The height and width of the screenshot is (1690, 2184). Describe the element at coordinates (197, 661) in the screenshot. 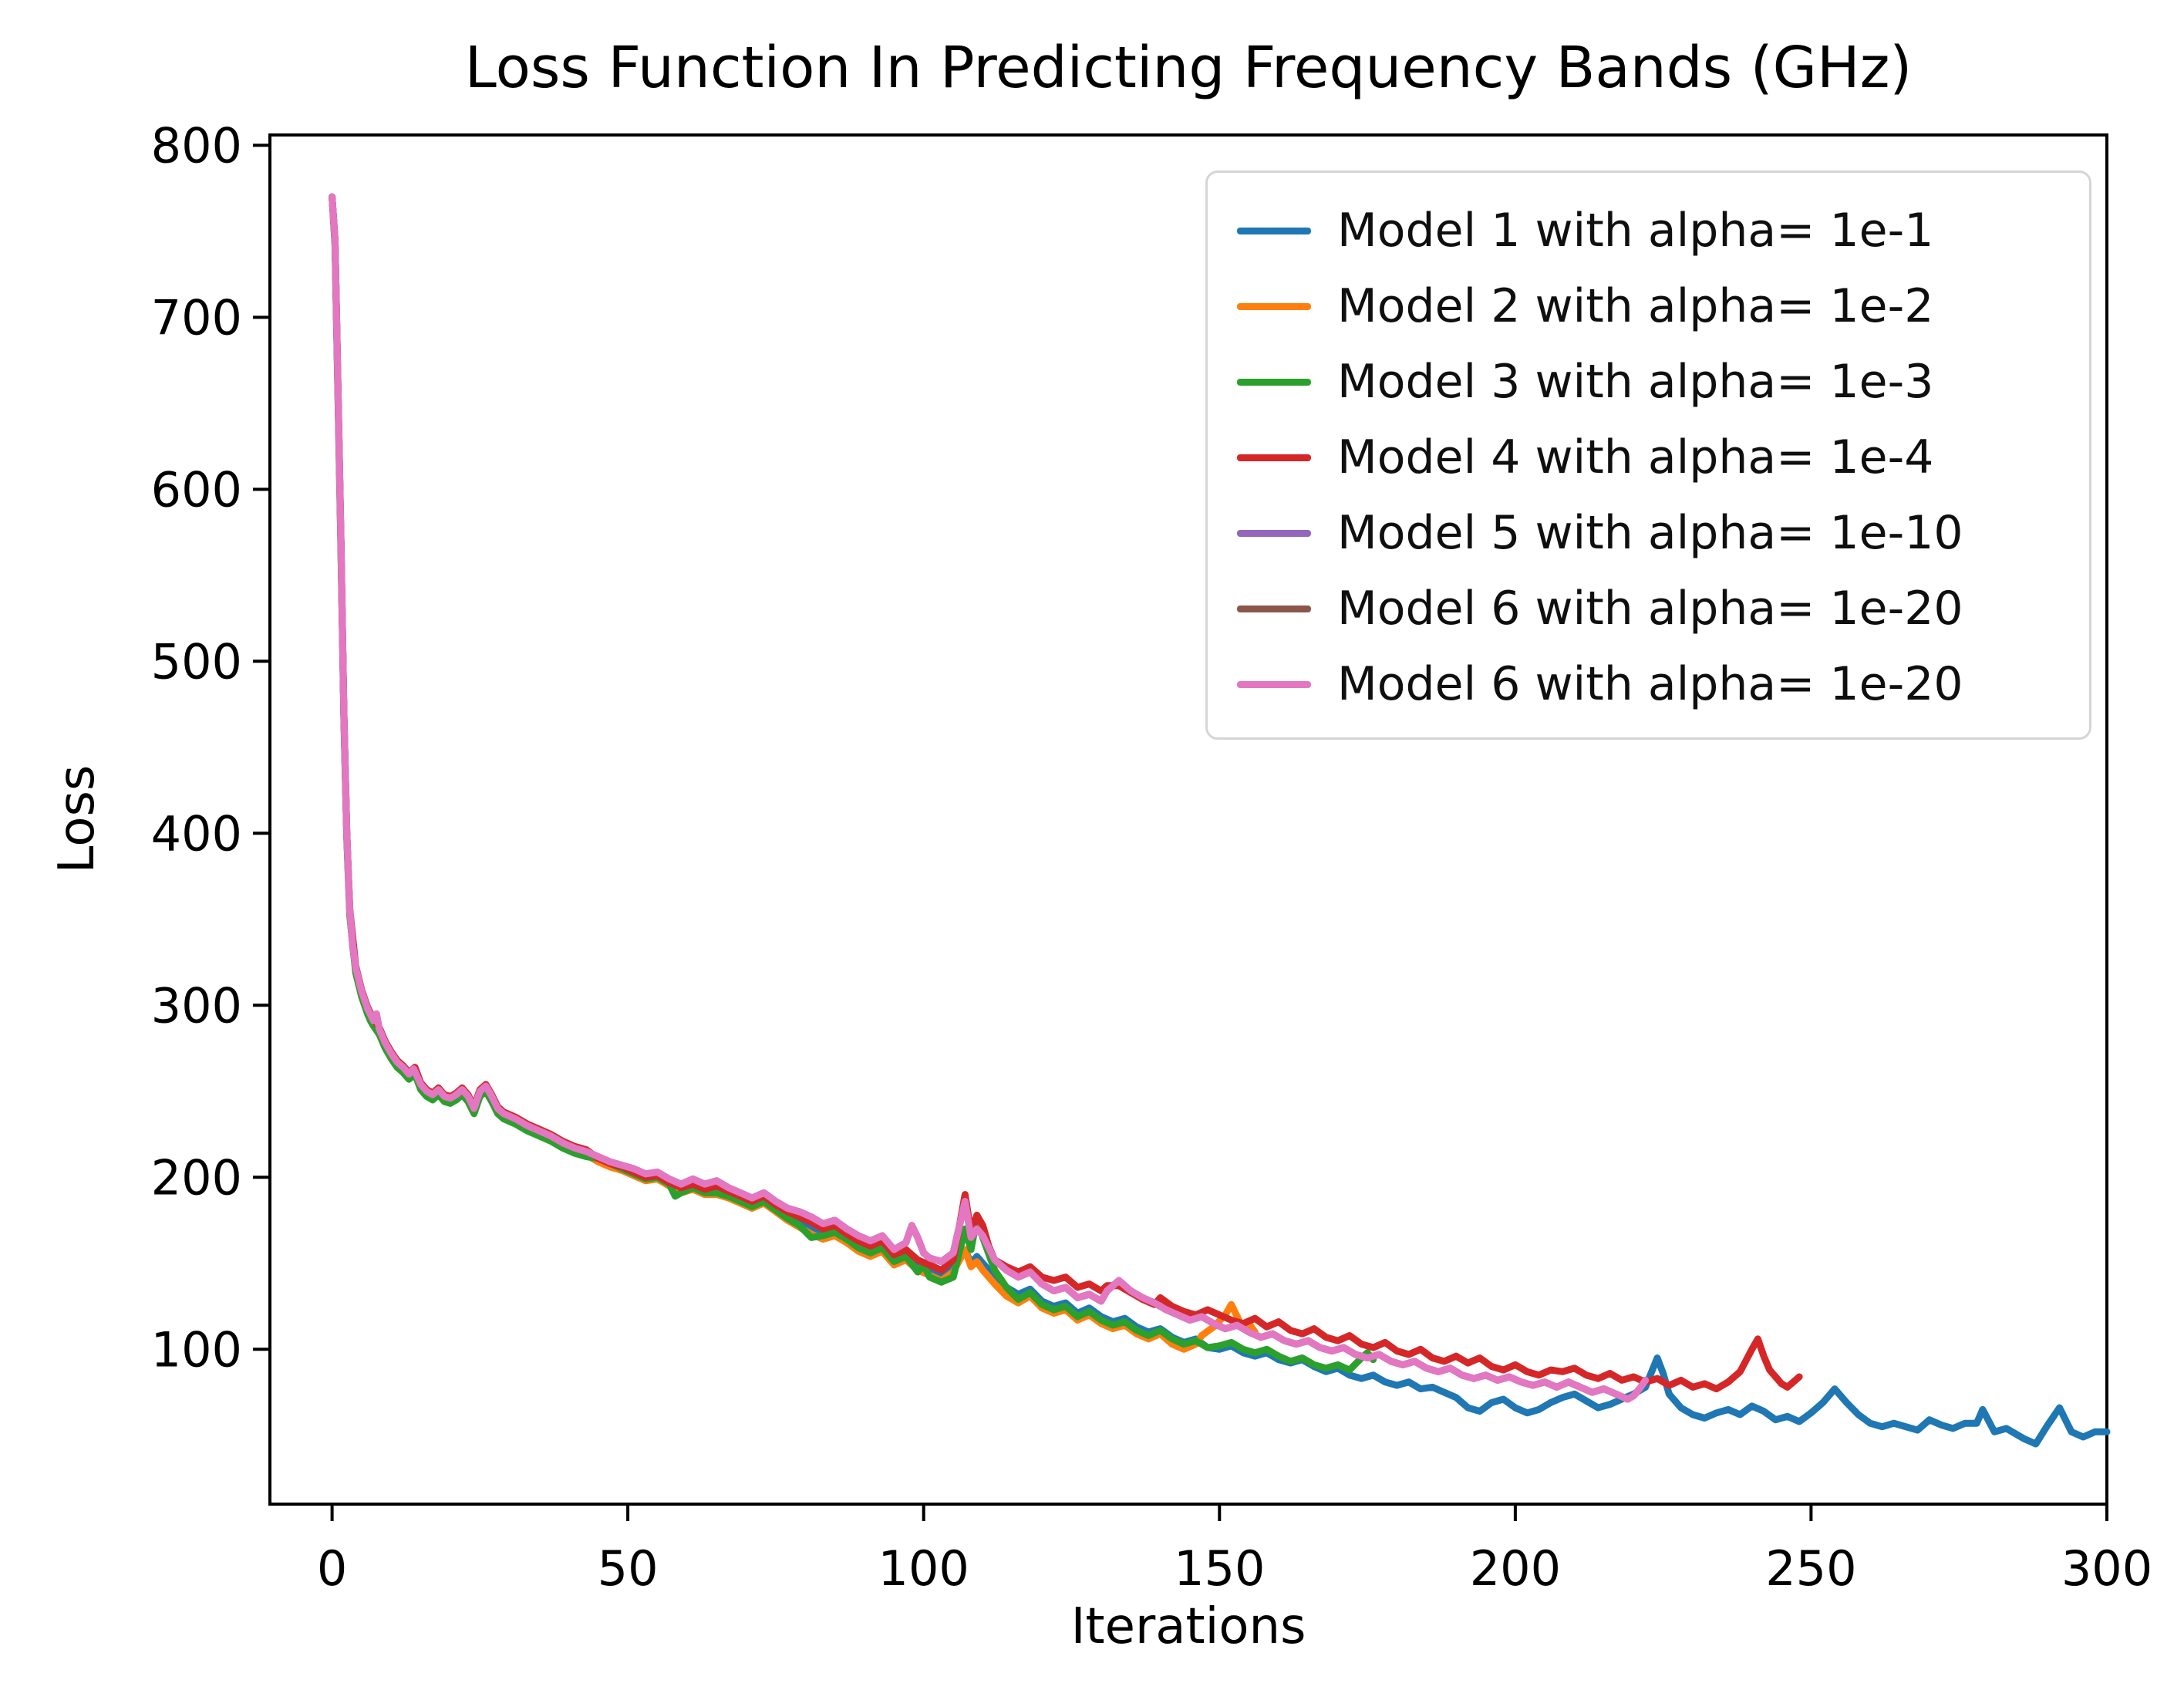

I see `y-tick-label: 500` at that location.